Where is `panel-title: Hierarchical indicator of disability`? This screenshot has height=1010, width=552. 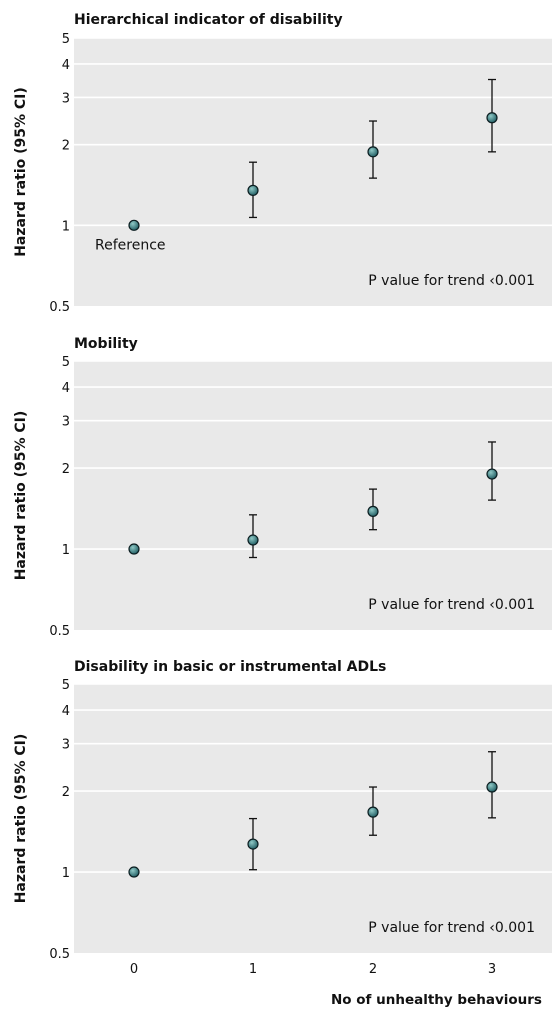 panel-title: Hierarchical indicator of disability is located at coordinates (208, 20).